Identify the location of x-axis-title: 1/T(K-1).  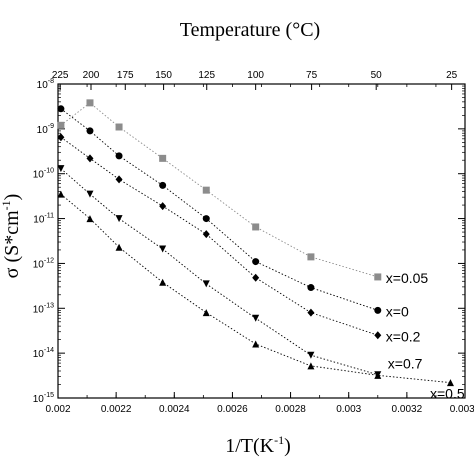
(258, 445).